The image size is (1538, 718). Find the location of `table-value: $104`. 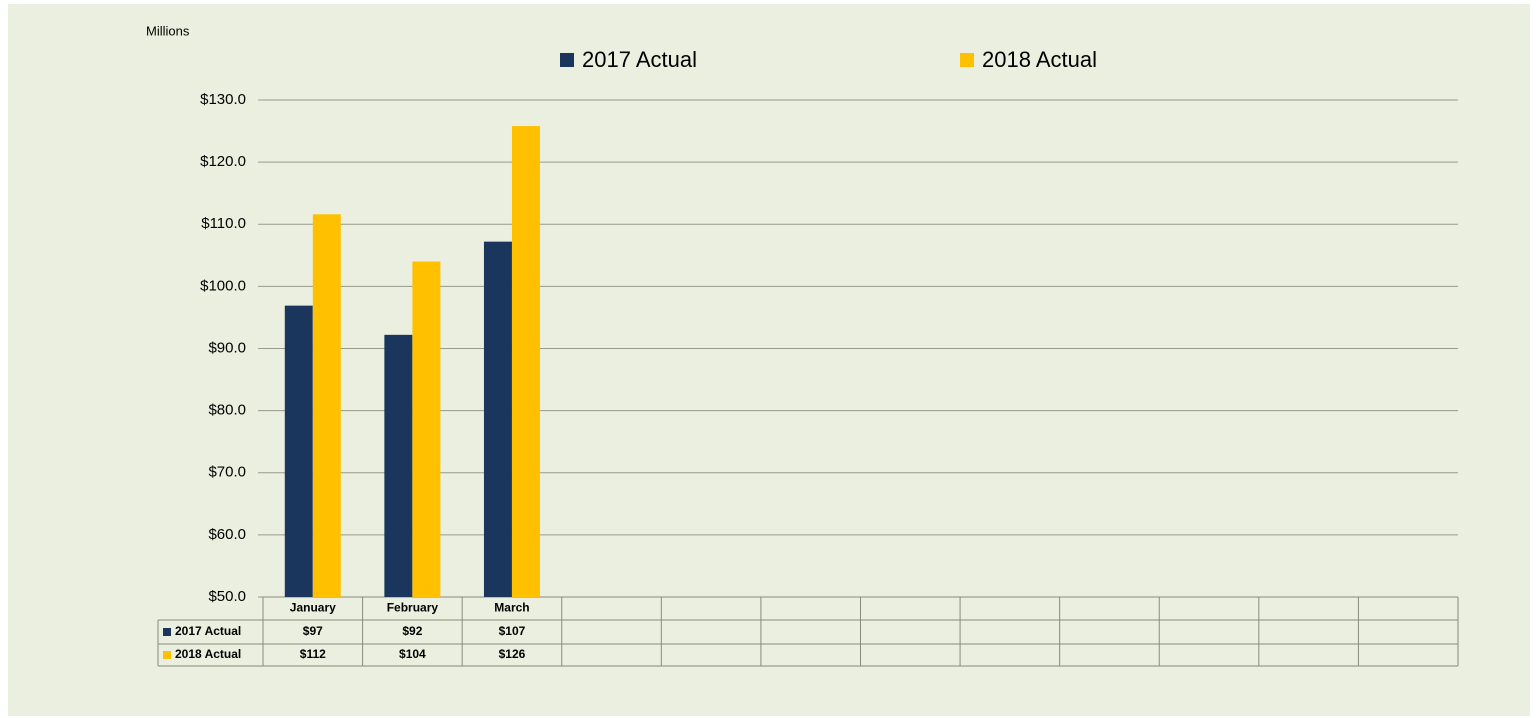

table-value: $104 is located at coordinates (412, 654).